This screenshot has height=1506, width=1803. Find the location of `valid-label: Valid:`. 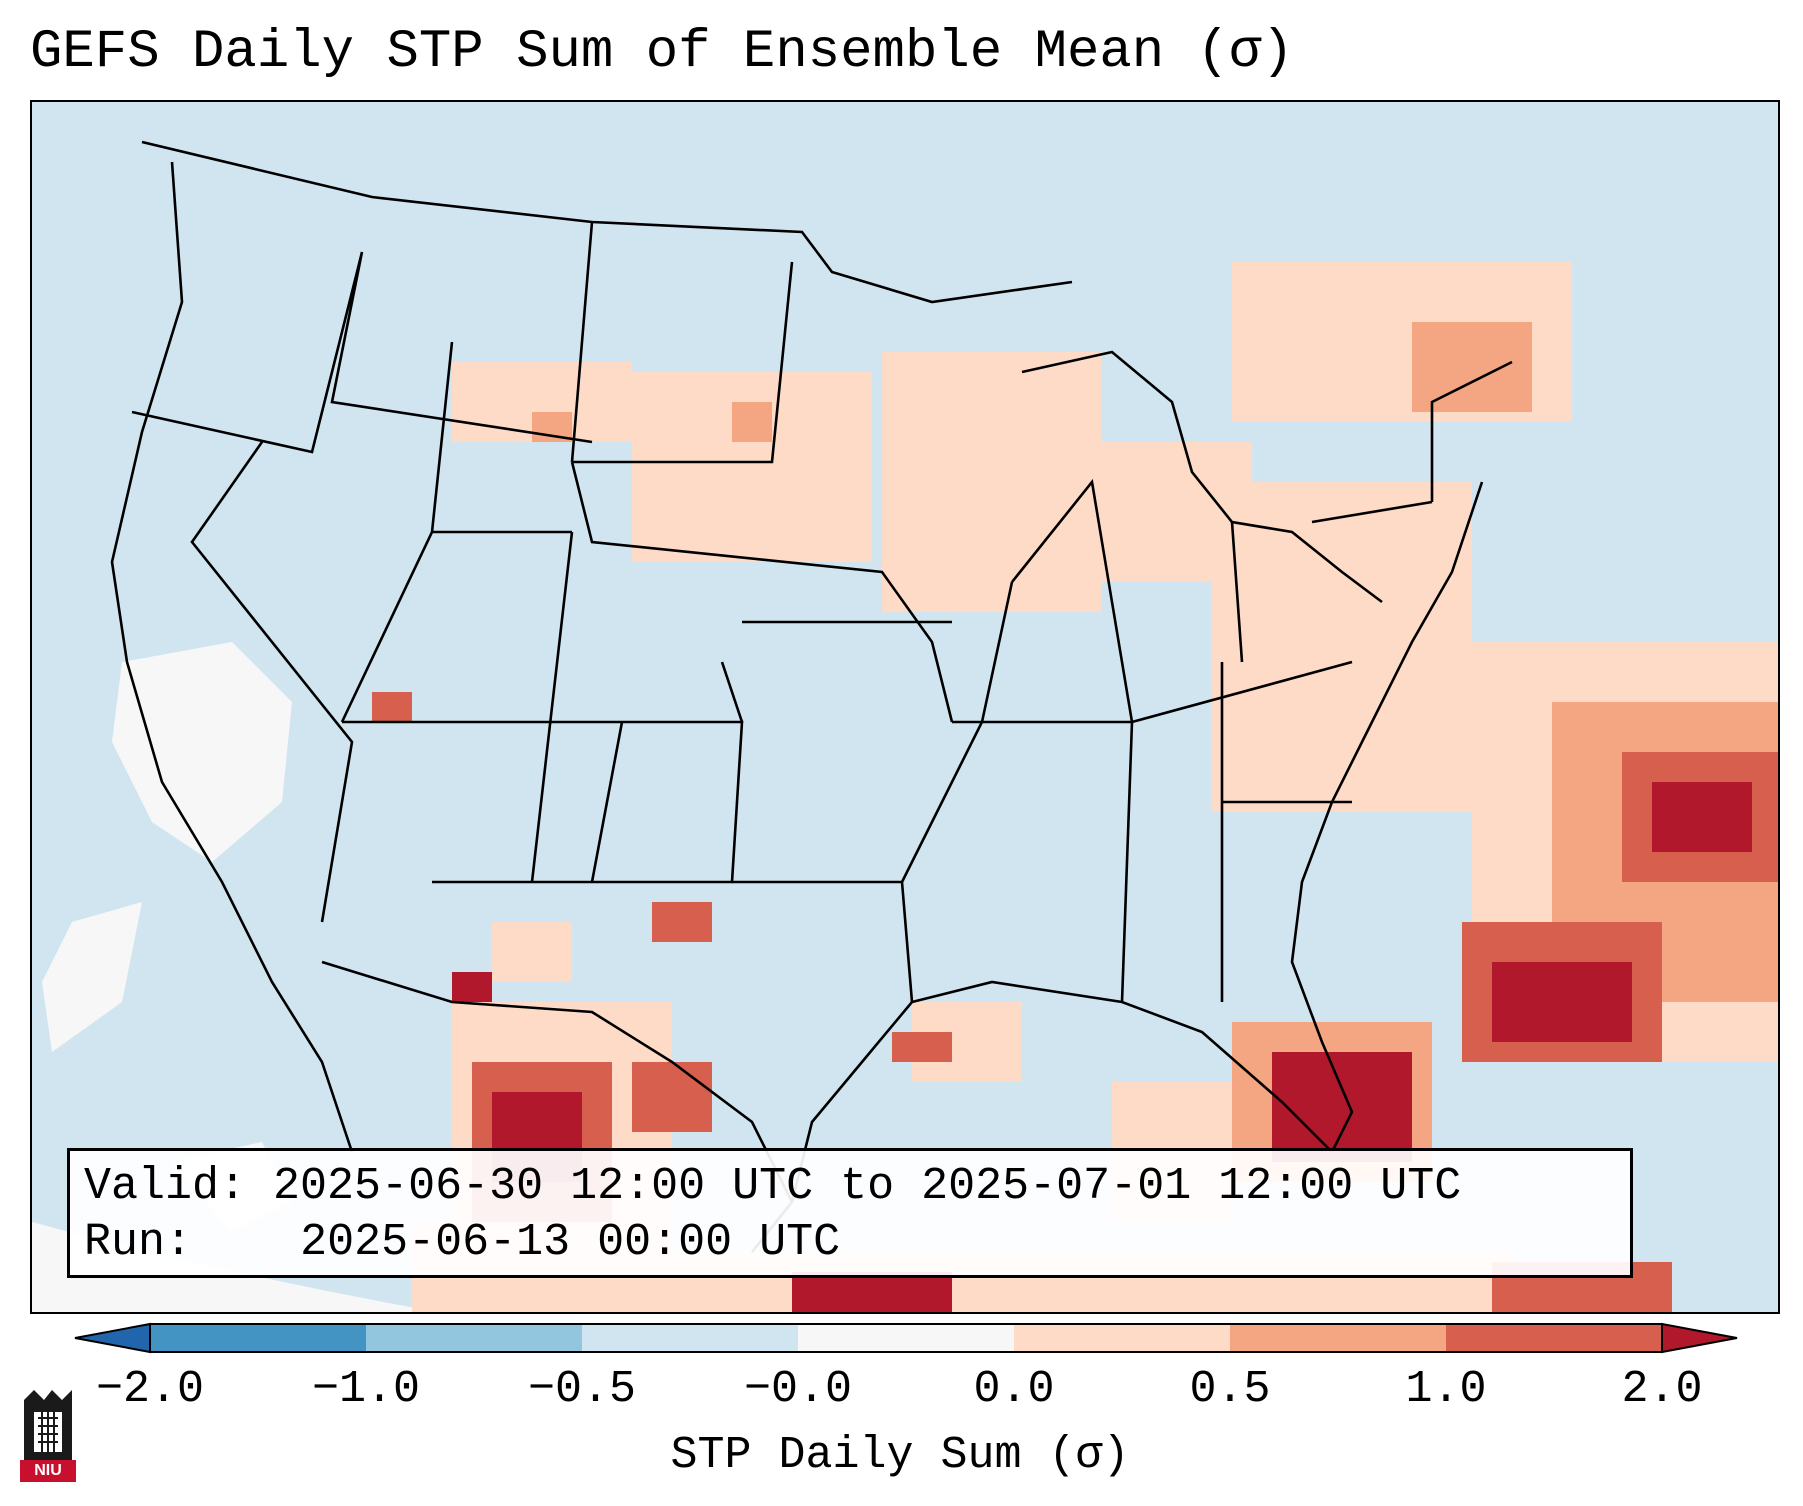

valid-label: Valid: is located at coordinates (165, 1186).